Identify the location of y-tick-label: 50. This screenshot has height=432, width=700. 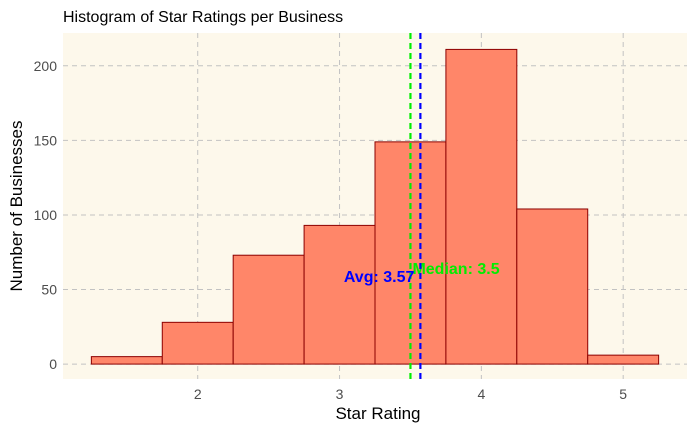
(49, 290).